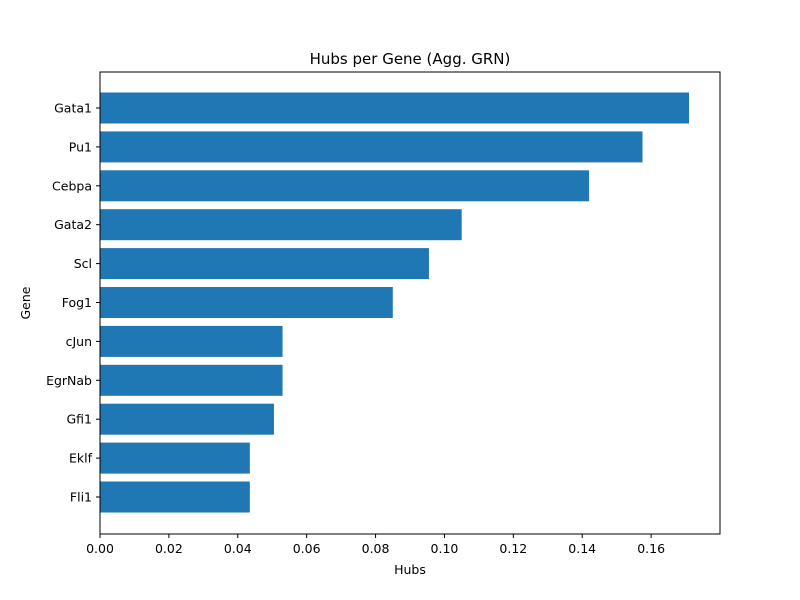 Image resolution: width=800 pixels, height=600 pixels. What do you see at coordinates (238, 548) in the screenshot?
I see `x-tick-label-2: 0.04` at bounding box center [238, 548].